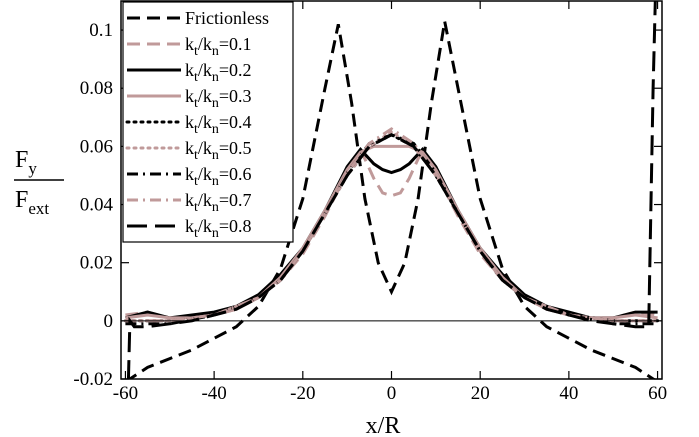 This screenshot has width=699, height=437. What do you see at coordinates (32, 202) in the screenshot?
I see `y-axis-label-denominator: Fext` at bounding box center [32, 202].